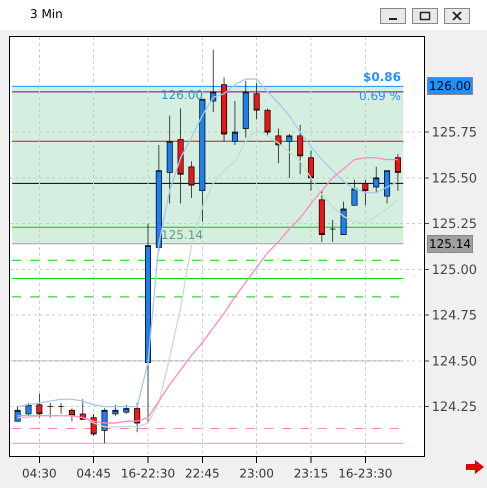 The width and height of the screenshot is (487, 488). What do you see at coordinates (380, 96) in the screenshot?
I see `annotation: 0.69 %` at bounding box center [380, 96].